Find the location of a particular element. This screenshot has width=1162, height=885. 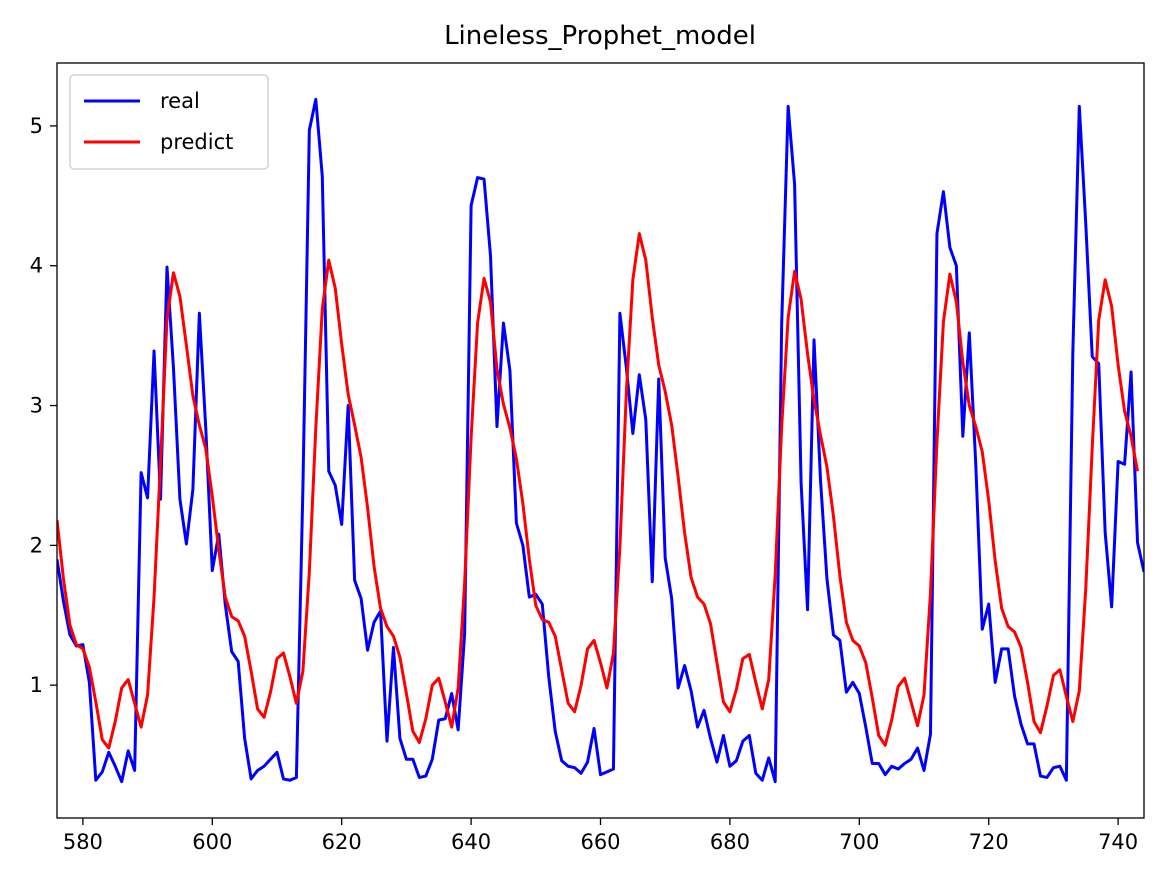

legend-label-predict: predict is located at coordinates (196, 142).